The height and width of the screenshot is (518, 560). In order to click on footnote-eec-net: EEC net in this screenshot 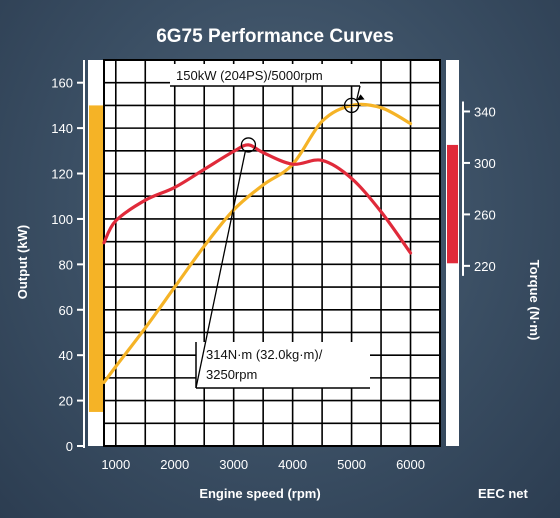, I will do `click(503, 493)`.